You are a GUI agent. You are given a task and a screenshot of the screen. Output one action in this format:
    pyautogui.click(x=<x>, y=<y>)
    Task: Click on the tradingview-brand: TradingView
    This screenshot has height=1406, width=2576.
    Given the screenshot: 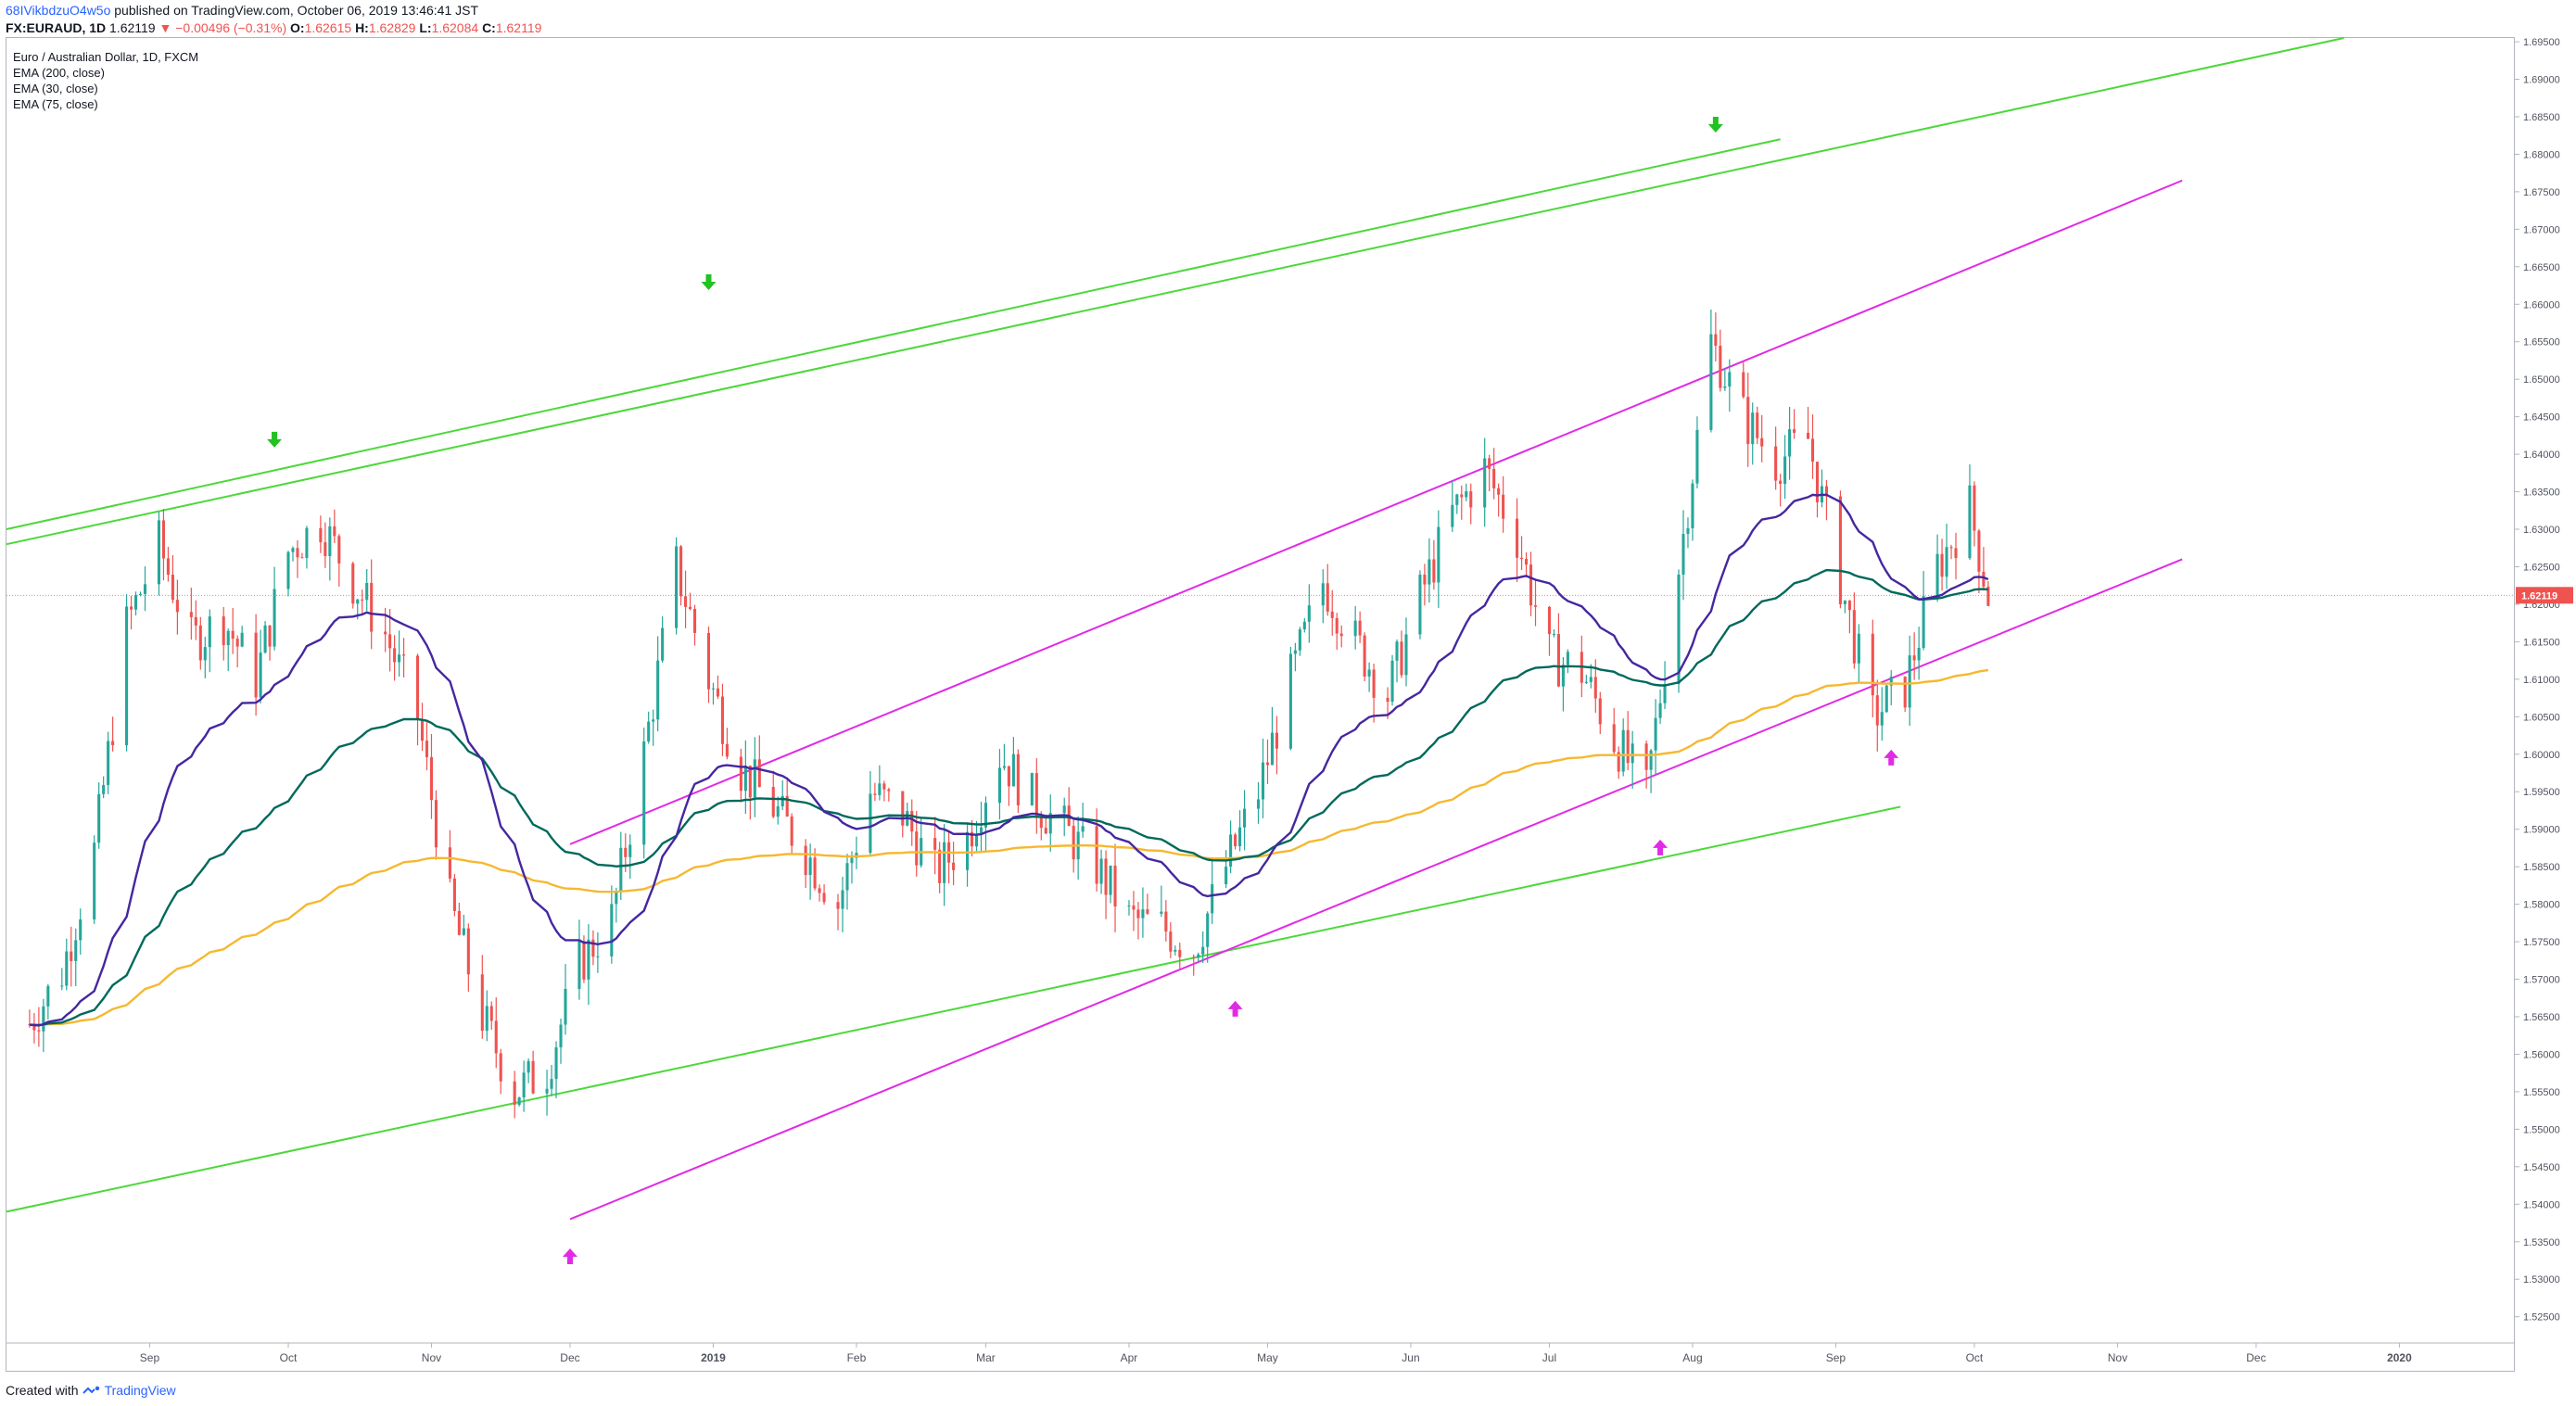 What is the action you would take?
    pyautogui.click(x=140, y=1391)
    